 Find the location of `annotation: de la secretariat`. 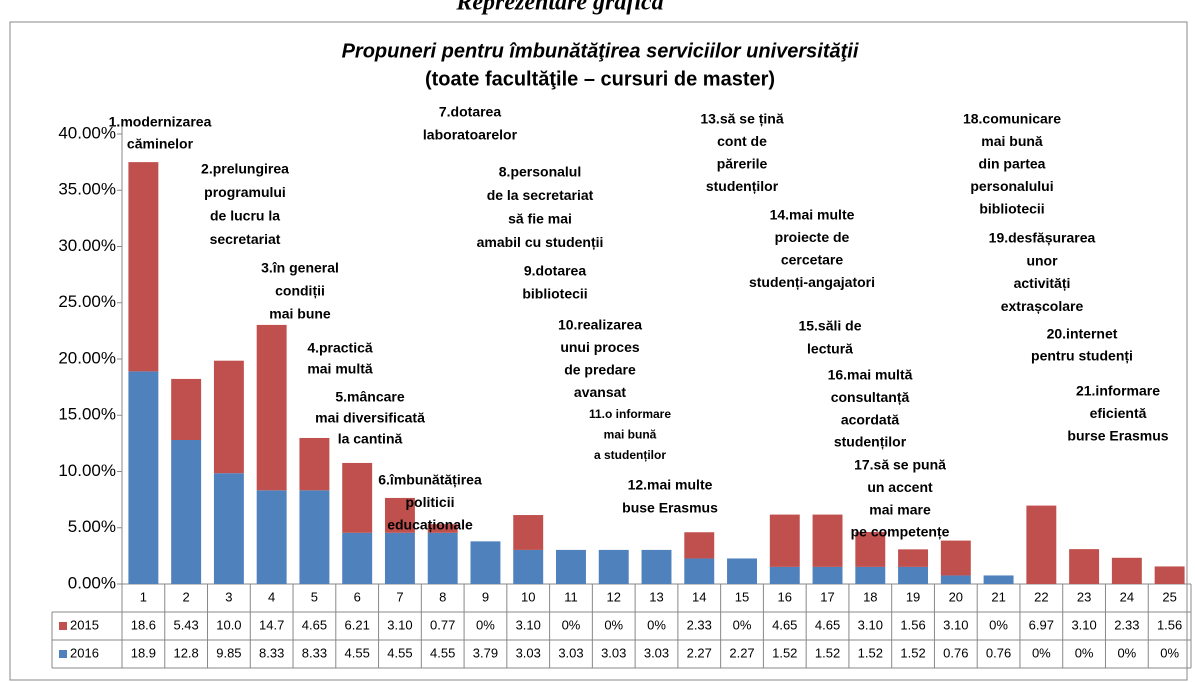

annotation: de la secretariat is located at coordinates (540, 195).